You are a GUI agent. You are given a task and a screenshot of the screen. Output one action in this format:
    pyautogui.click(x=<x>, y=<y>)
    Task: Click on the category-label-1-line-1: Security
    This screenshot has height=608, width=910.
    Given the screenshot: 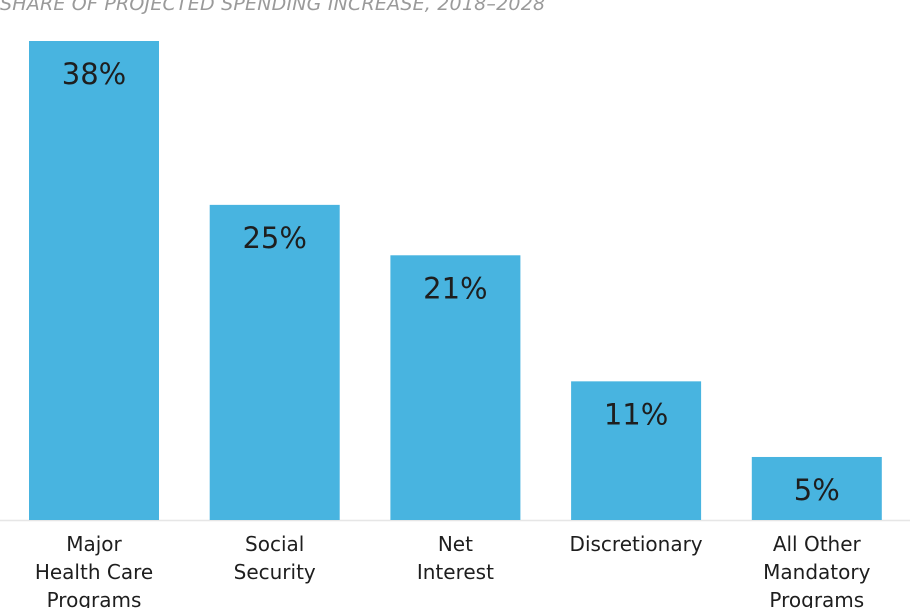 What is the action you would take?
    pyautogui.click(x=275, y=572)
    